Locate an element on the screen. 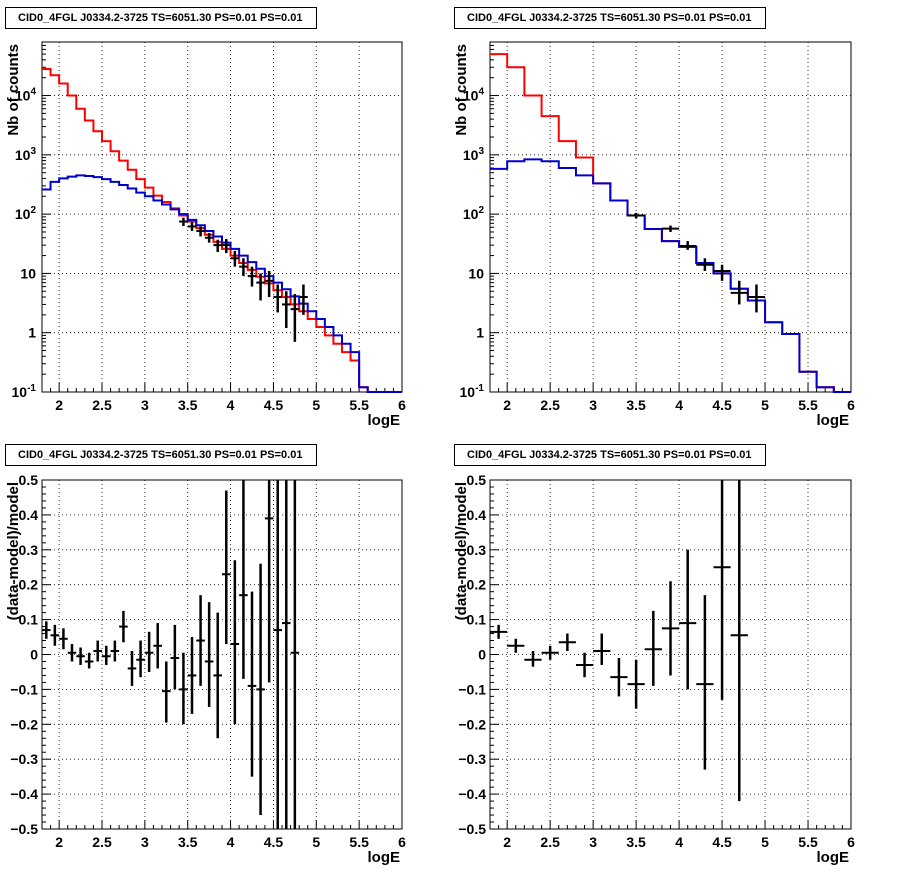  model-histogram-total is located at coordinates (222, 230).